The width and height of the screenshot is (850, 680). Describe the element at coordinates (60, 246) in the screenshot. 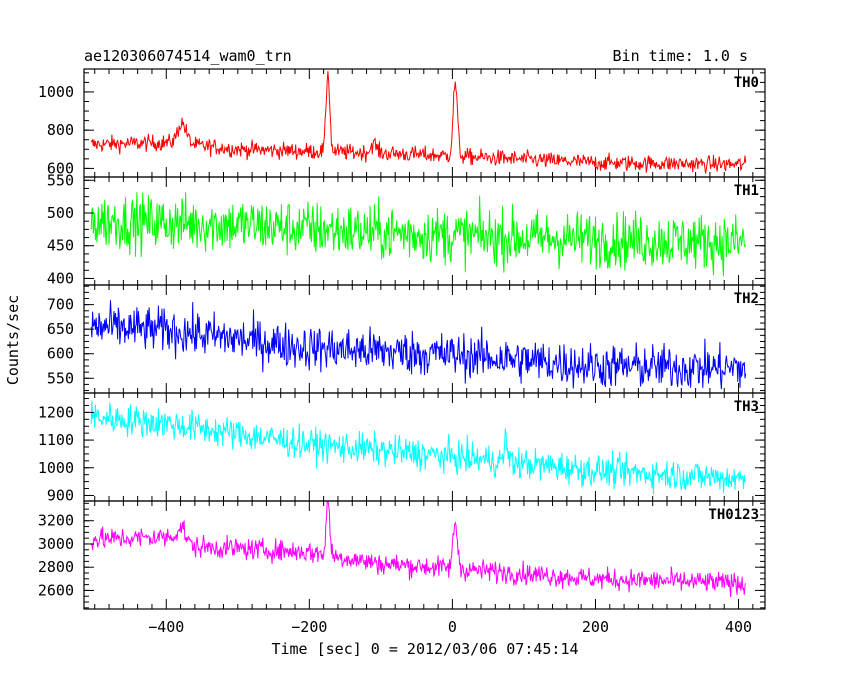

I see `y-tick-label: 450` at that location.